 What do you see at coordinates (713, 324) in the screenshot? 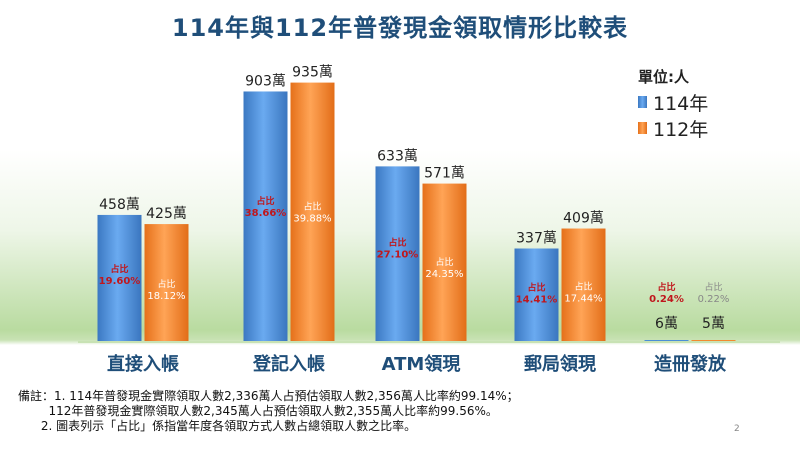
I see `value-label: 5萬` at bounding box center [713, 324].